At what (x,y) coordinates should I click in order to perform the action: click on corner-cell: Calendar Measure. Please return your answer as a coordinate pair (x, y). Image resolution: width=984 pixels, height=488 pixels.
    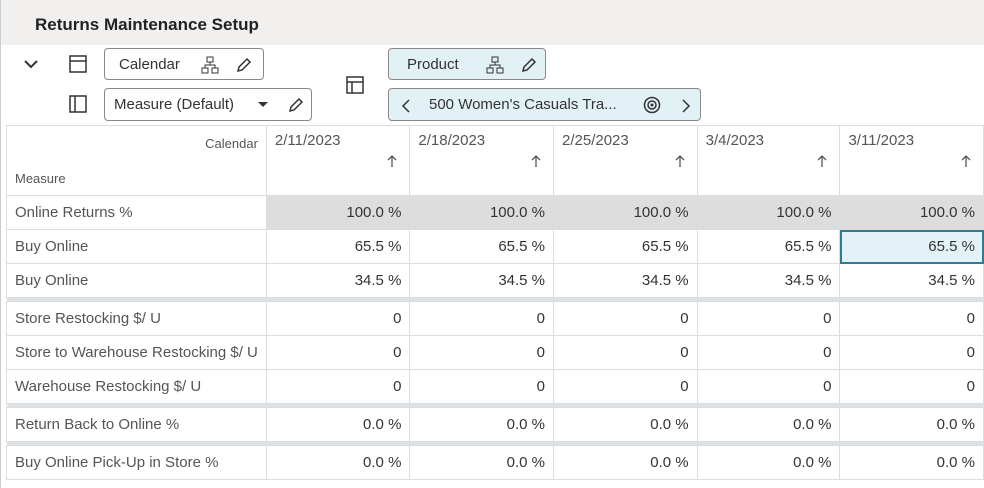
    Looking at the image, I should click on (136, 160).